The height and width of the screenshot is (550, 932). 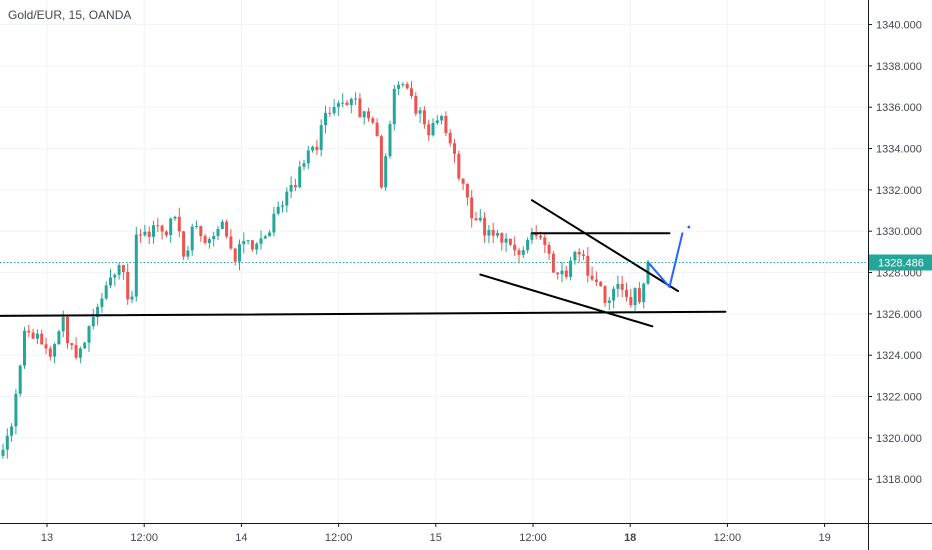 What do you see at coordinates (899, 26) in the screenshot?
I see `y-tick-label: 1340.000` at bounding box center [899, 26].